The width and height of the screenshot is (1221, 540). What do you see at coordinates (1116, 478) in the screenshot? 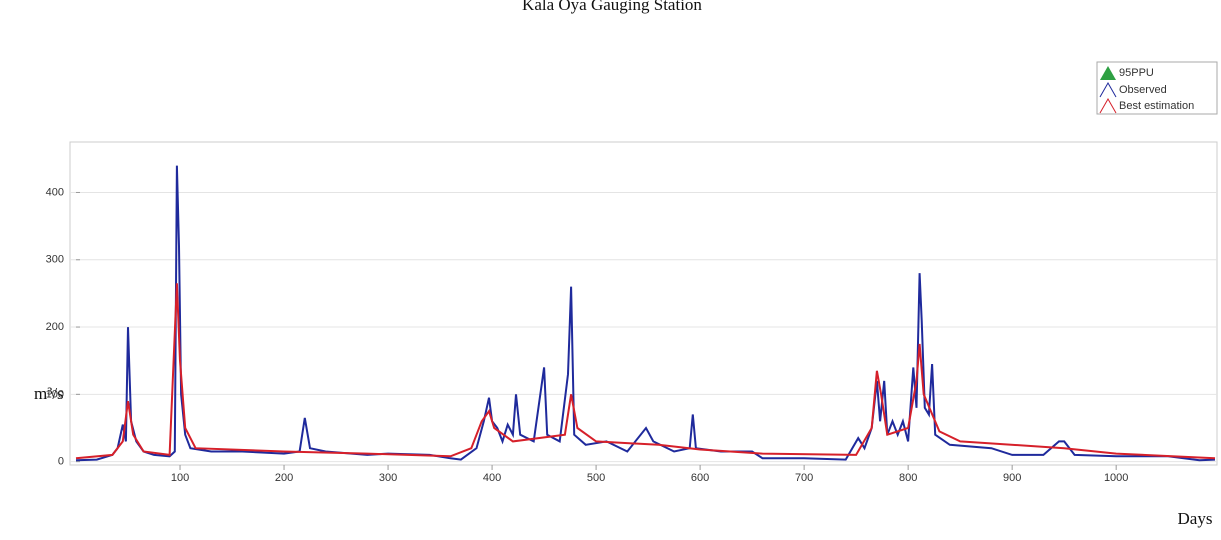
I see `x-tick-label: 1000` at bounding box center [1116, 478].